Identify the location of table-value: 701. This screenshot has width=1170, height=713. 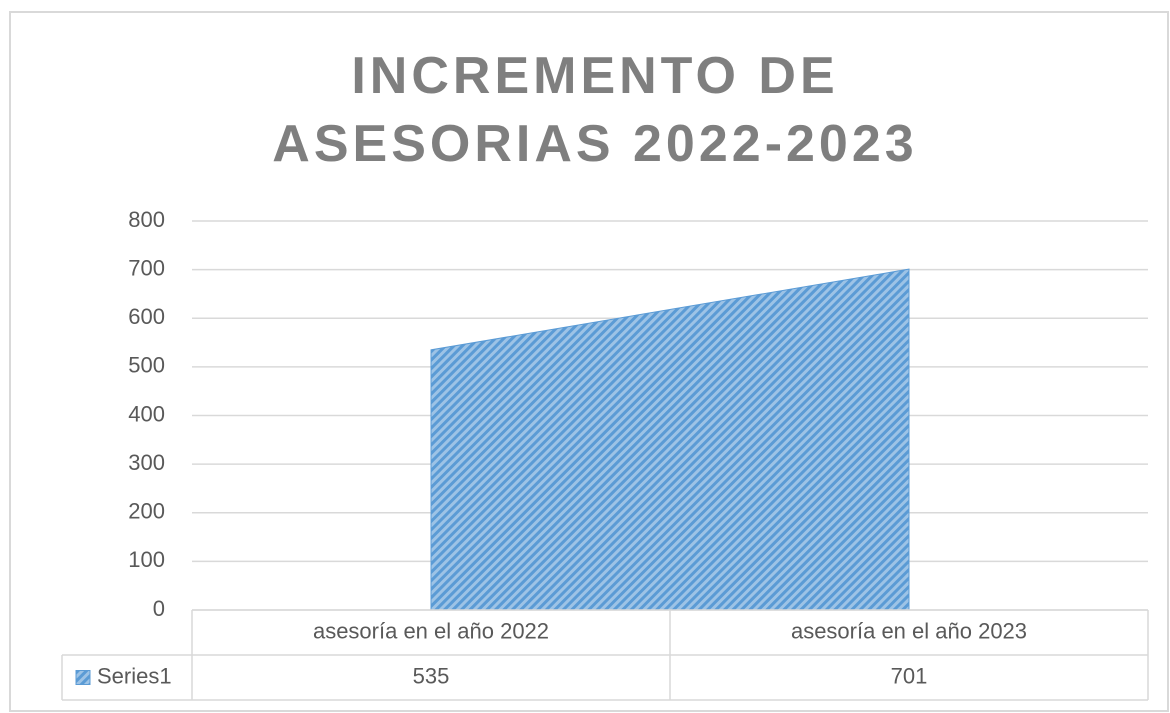
(909, 675).